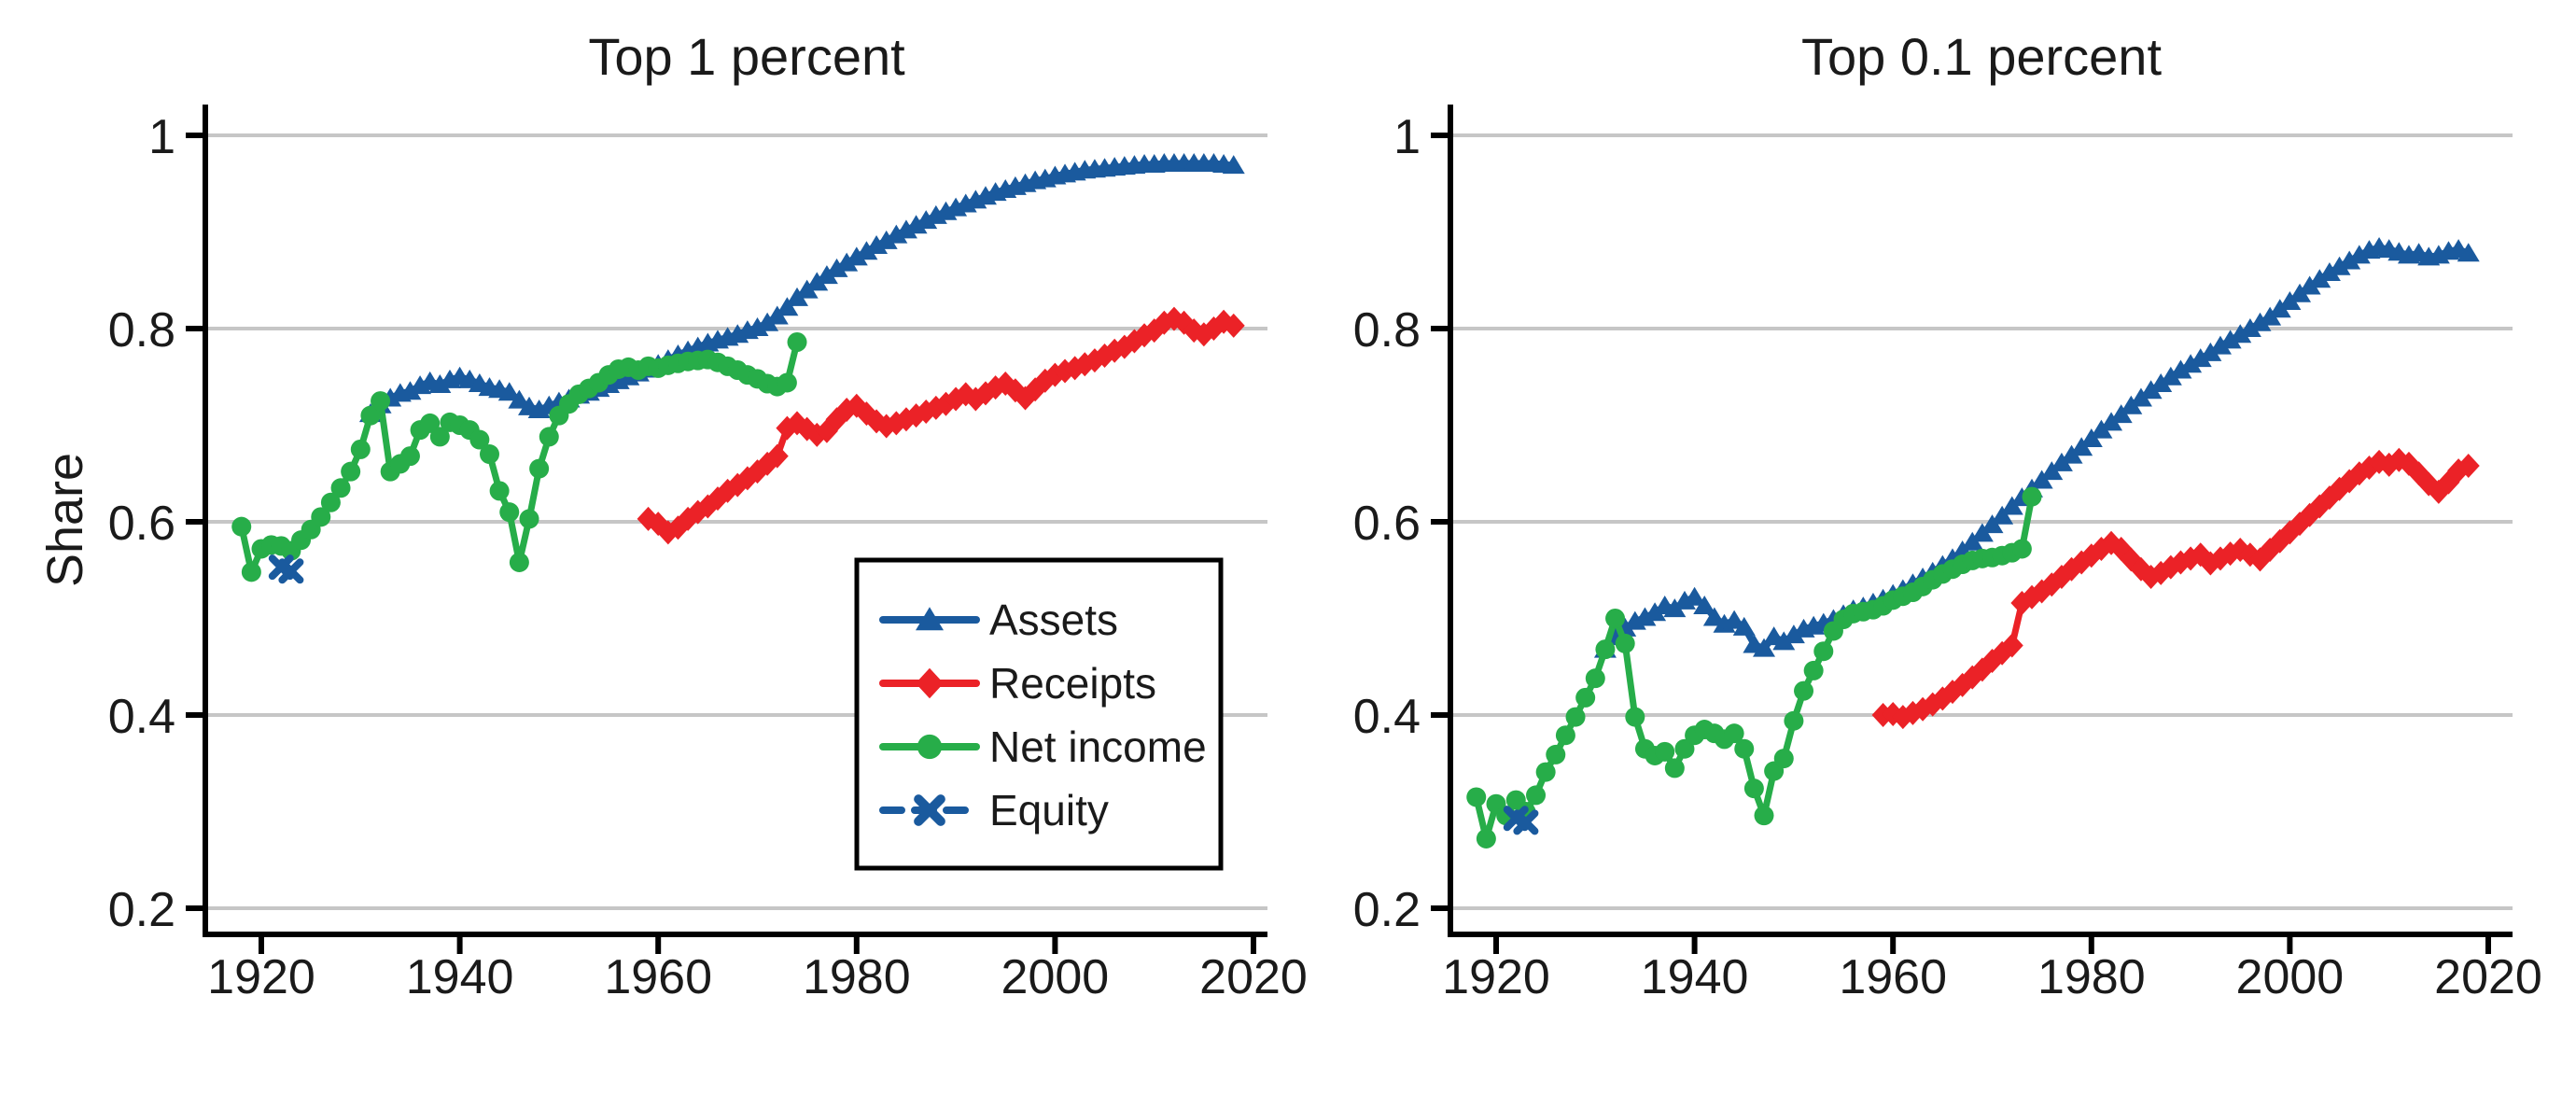 The width and height of the screenshot is (2576, 1094). Describe the element at coordinates (1049, 810) in the screenshot. I see `legend-label-equity: Equity` at that location.